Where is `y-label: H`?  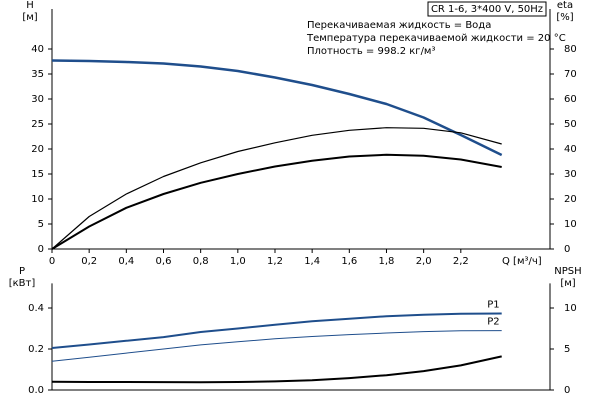 y-label: H is located at coordinates (30, 5).